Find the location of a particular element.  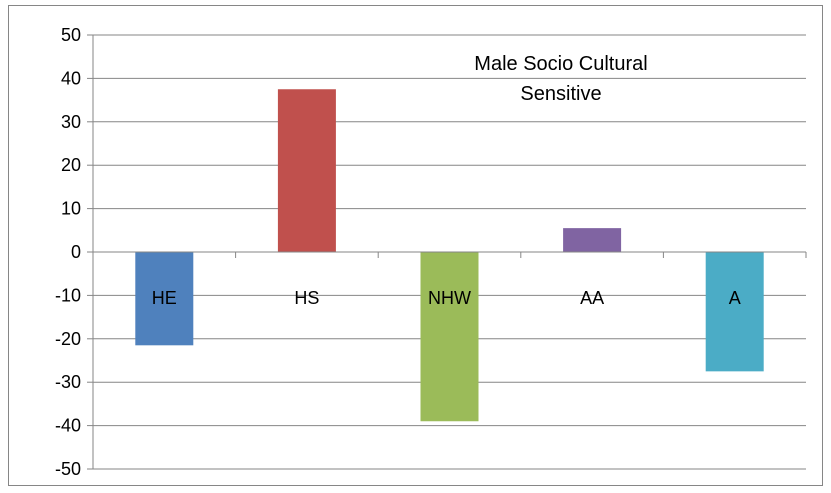

y-tick-label: 50 is located at coordinates (71, 35).